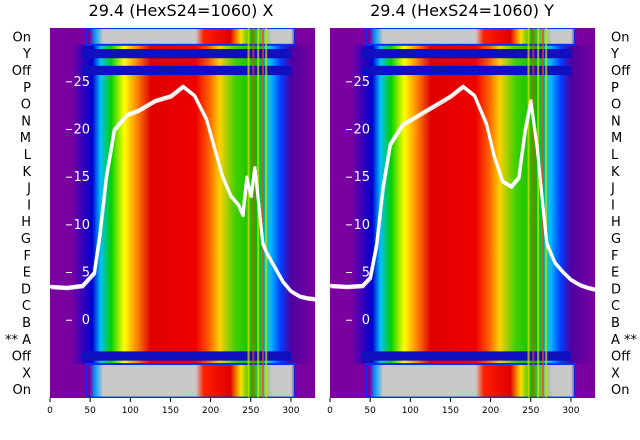 The image size is (640, 440). Describe the element at coordinates (26, 306) in the screenshot. I see `row-label-left: C` at that location.